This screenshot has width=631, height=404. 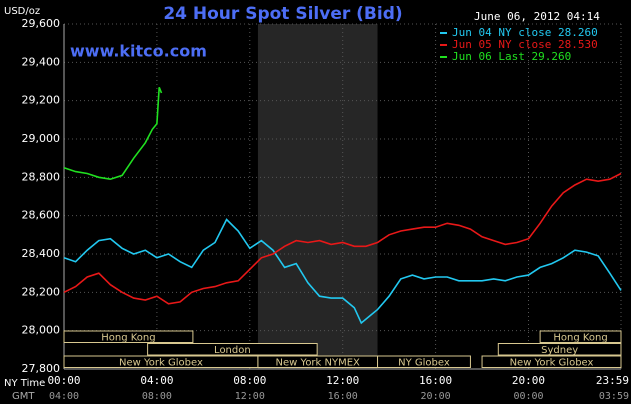 I want to click on x2-tick-label: 08:00, so click(x=157, y=396).